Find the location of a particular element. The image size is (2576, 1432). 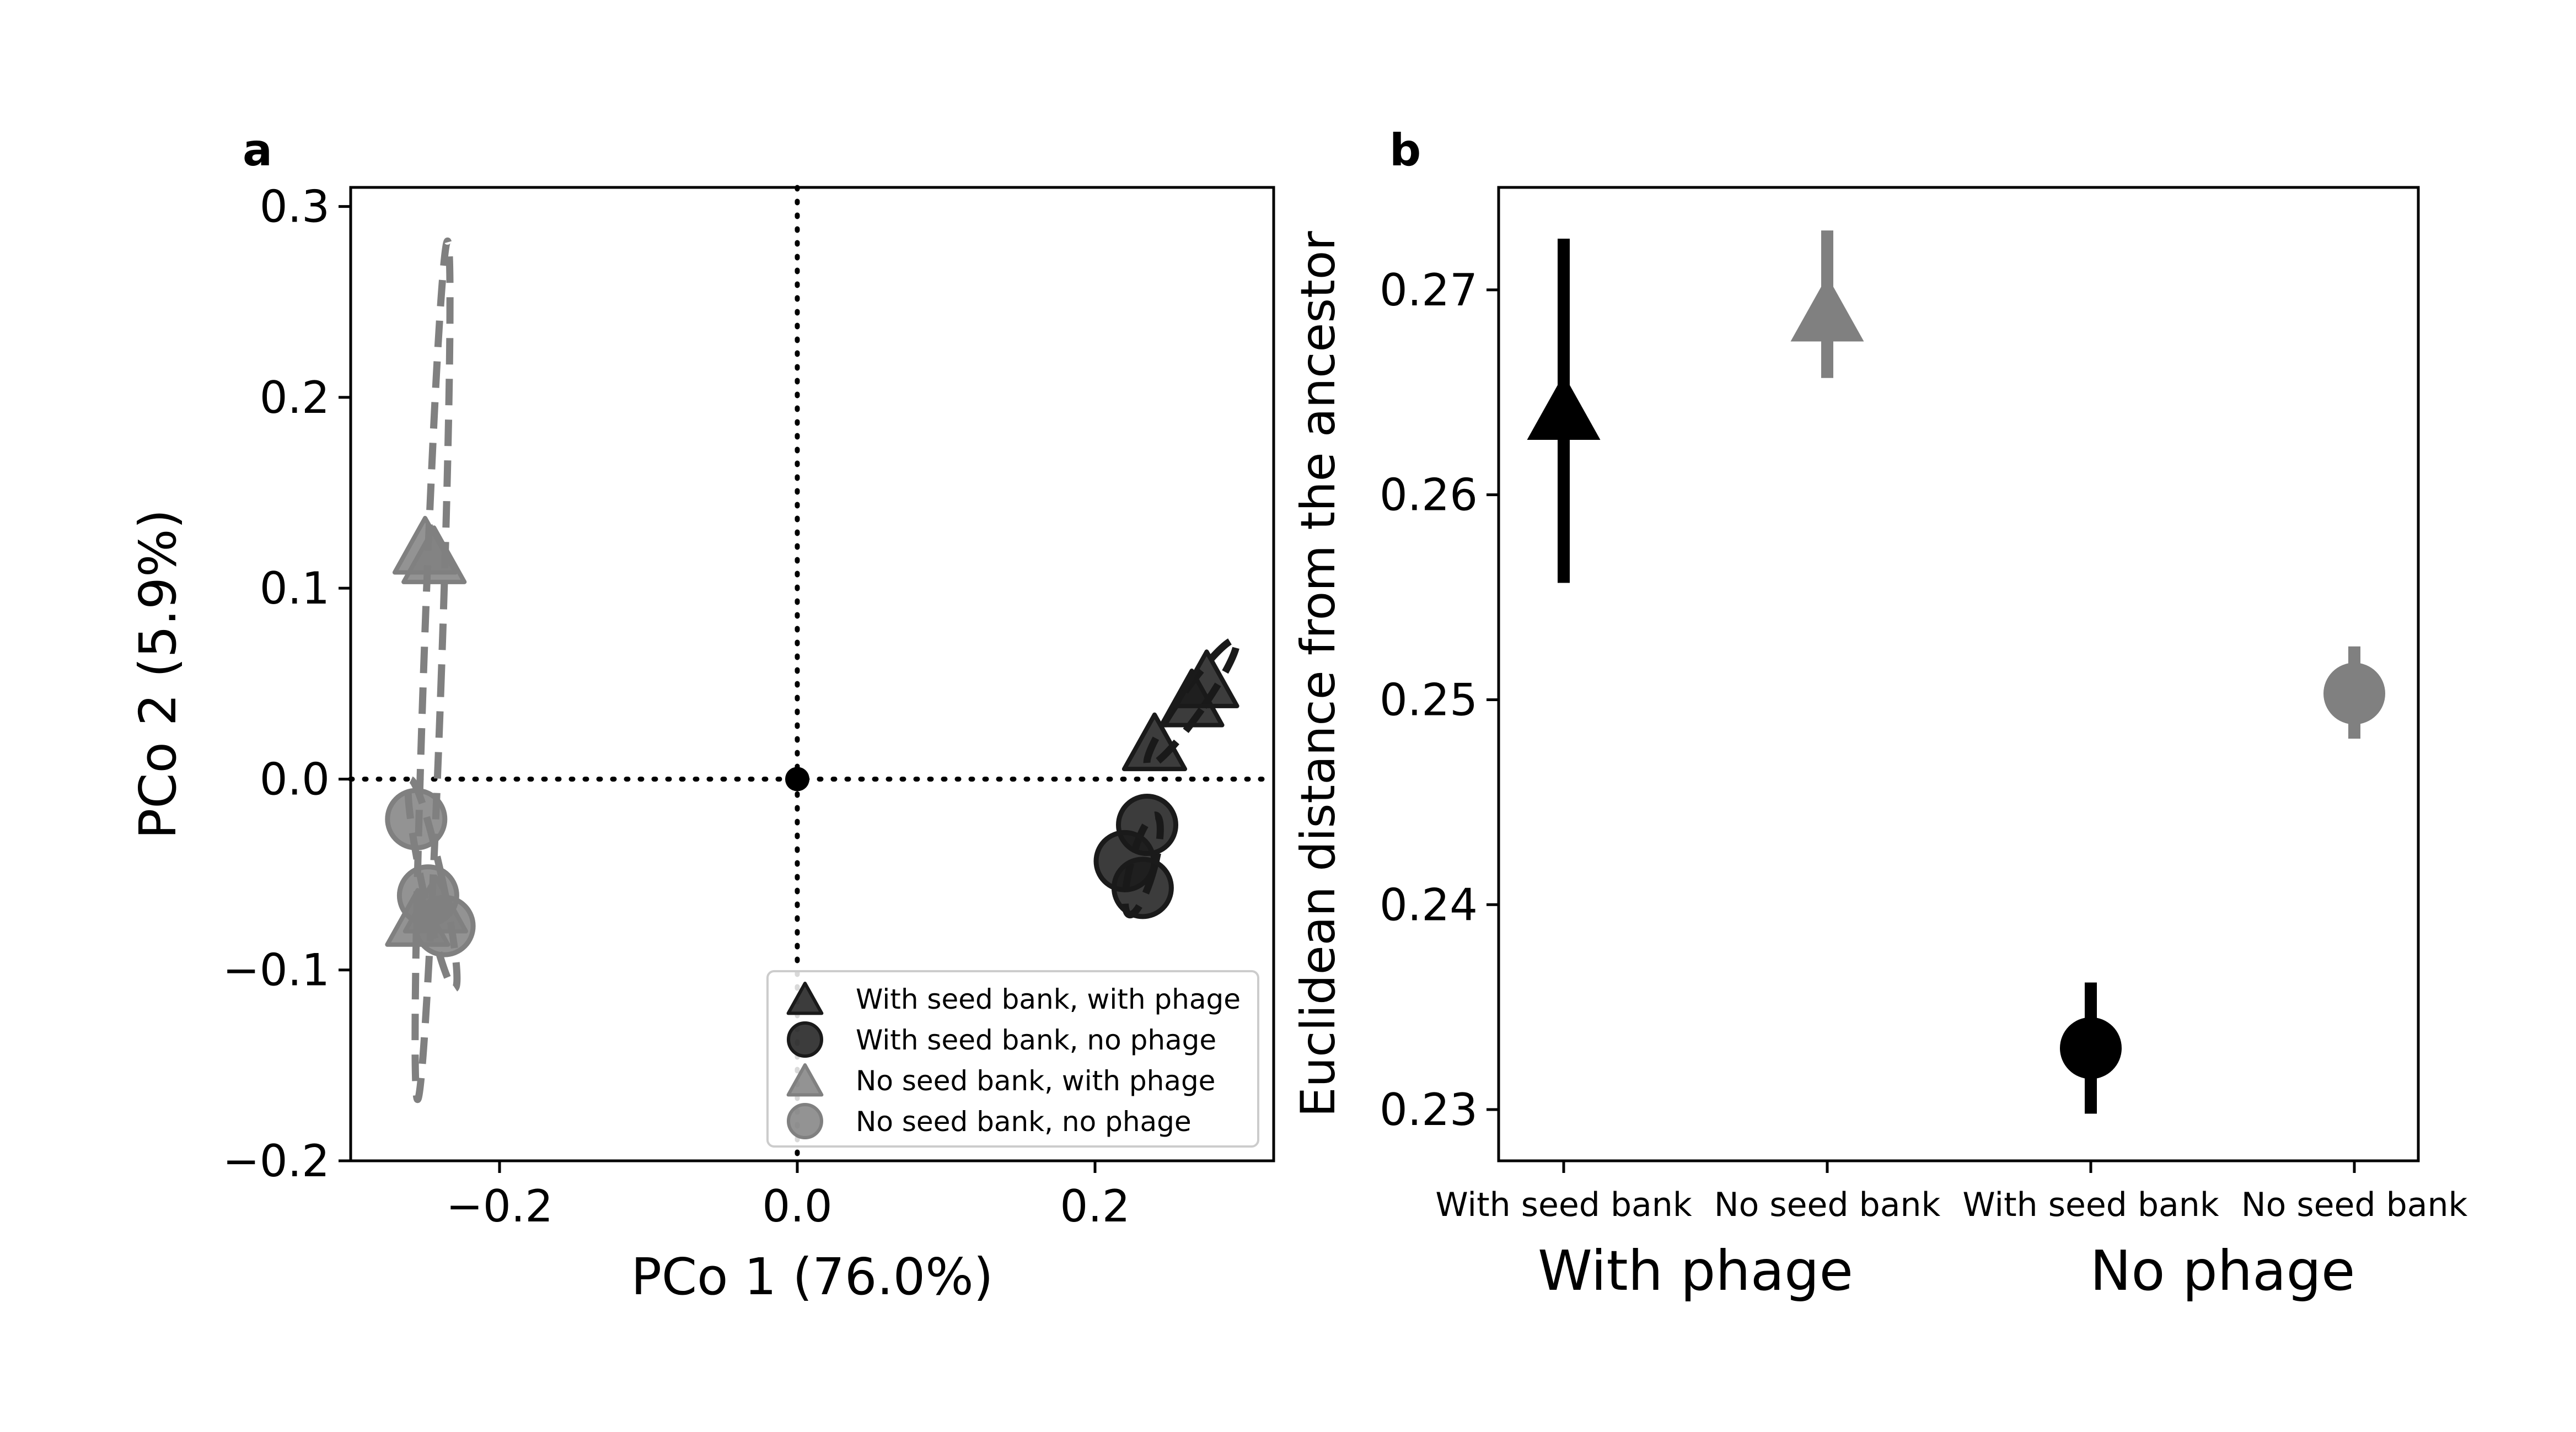

group-label: No phage is located at coordinates (2222, 1271).